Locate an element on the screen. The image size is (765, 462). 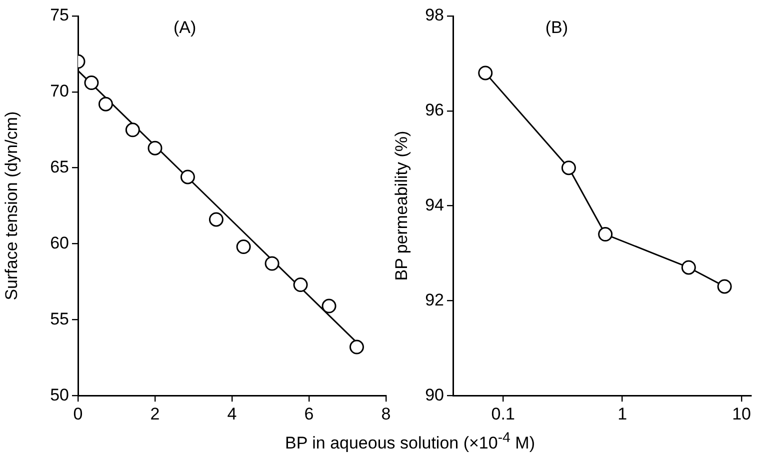
x-tick-label: 1 is located at coordinates (623, 414).